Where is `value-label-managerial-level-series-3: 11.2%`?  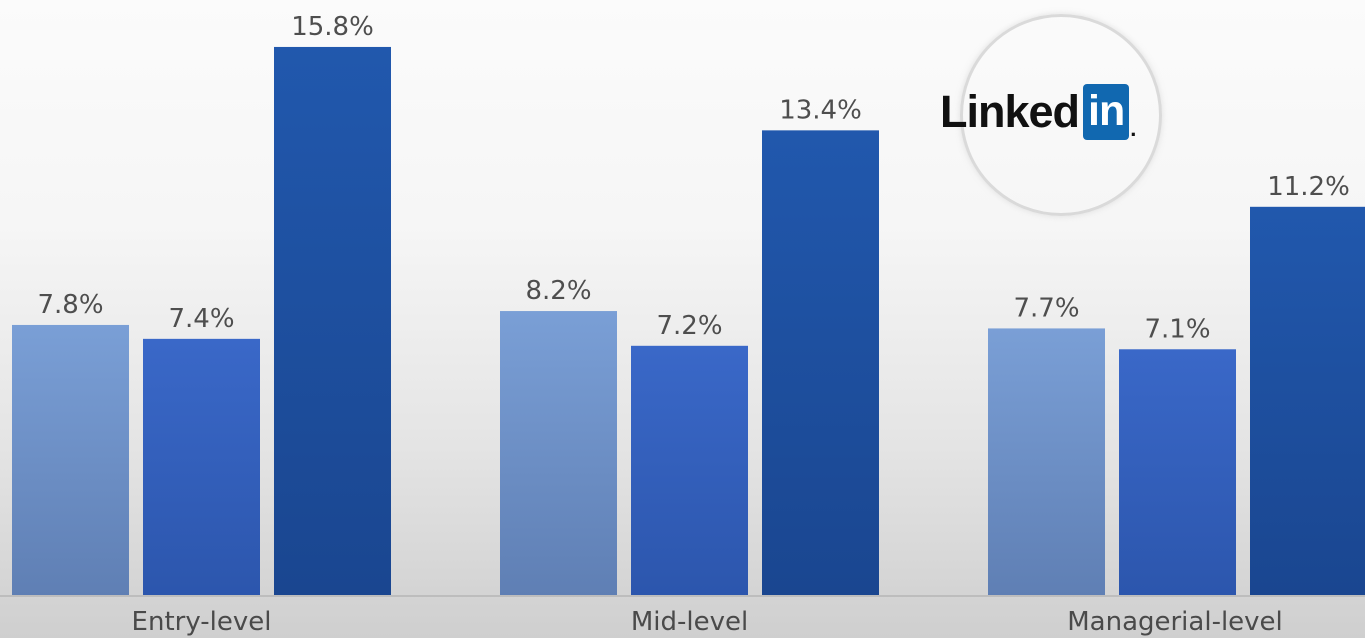
value-label-managerial-level-series-3: 11.2% is located at coordinates (1308, 187).